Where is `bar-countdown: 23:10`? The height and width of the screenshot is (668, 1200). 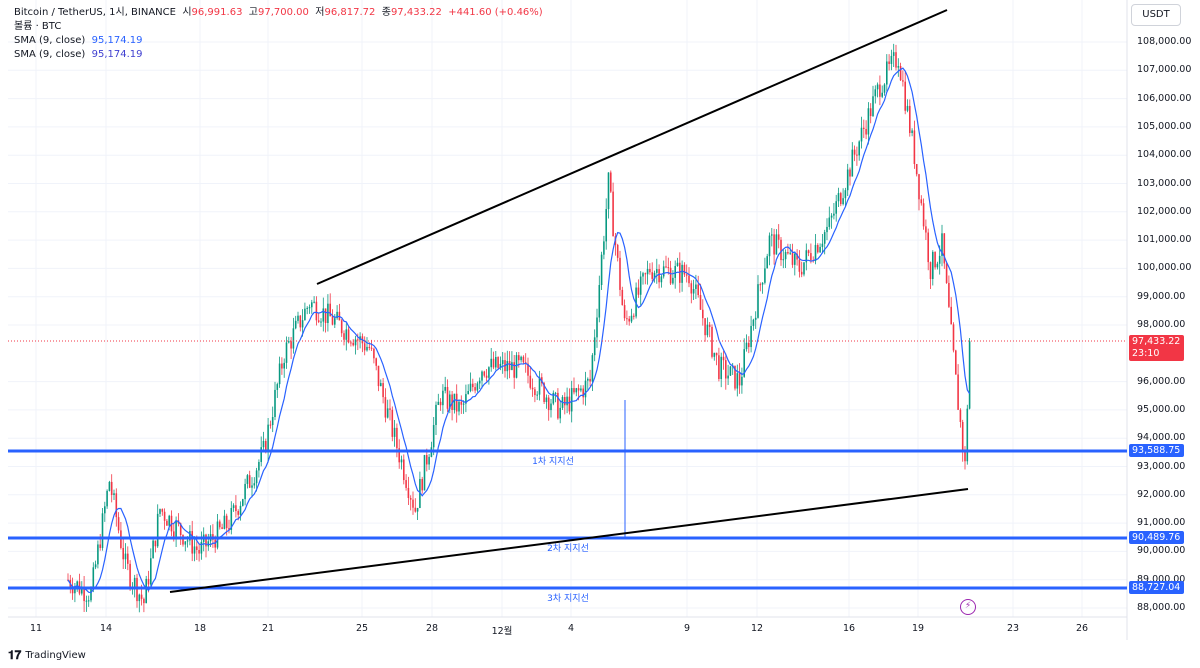 bar-countdown: 23:10 is located at coordinates (1146, 353).